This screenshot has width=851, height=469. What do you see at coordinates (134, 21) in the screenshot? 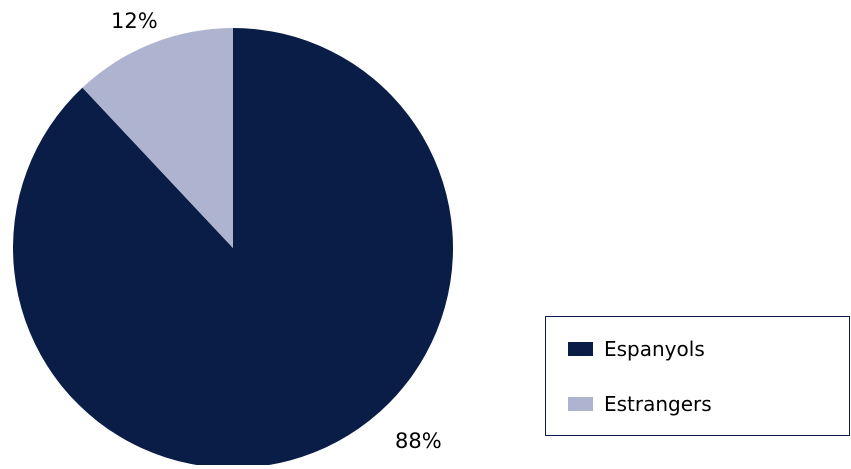
I see `slice-label-estrangers: 12%` at bounding box center [134, 21].